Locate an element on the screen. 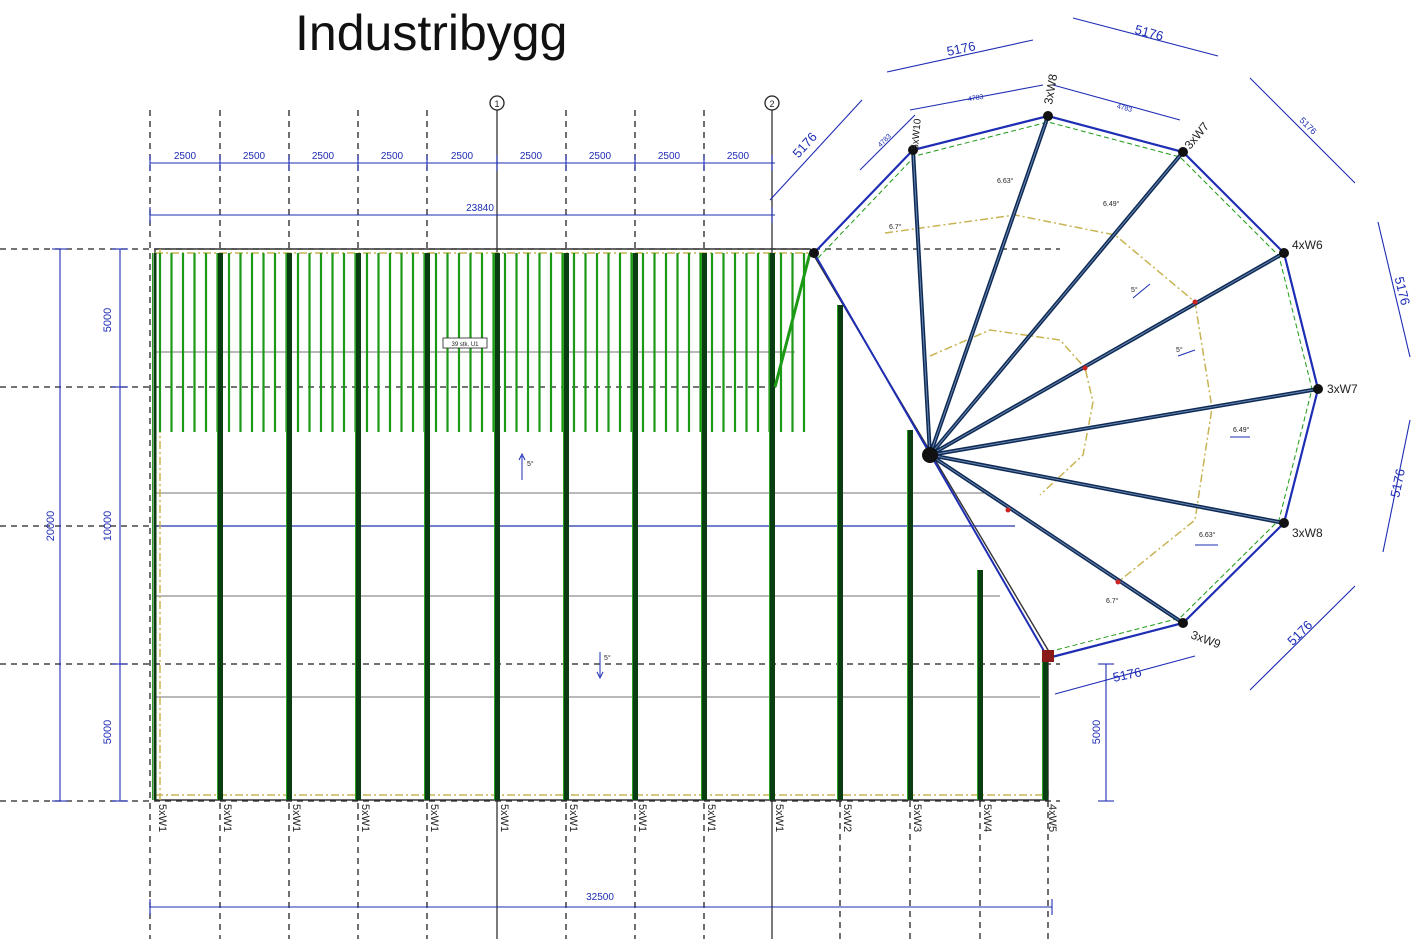 This screenshot has height=939, width=1414. svg-text: 3xW9 is located at coordinates (1206, 640).